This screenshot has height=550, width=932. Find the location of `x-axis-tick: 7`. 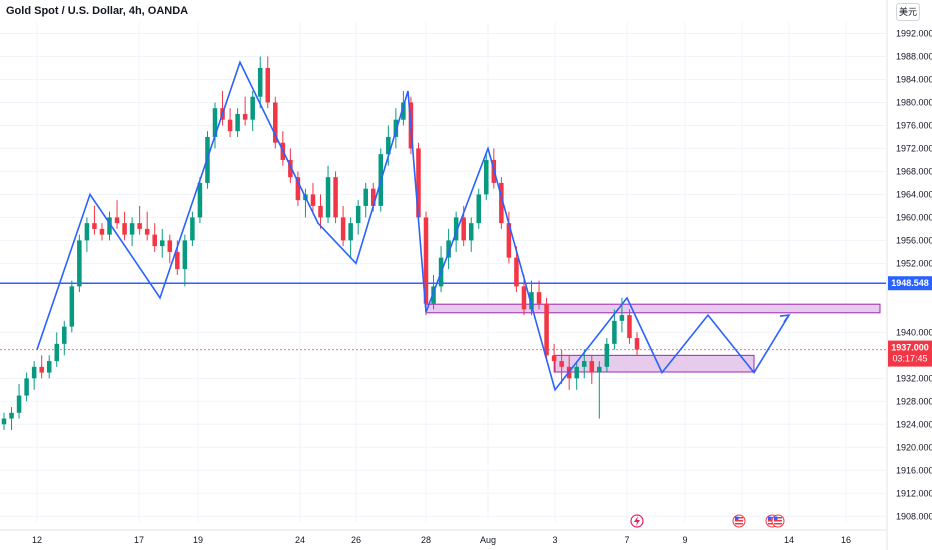

x-axis-tick: 7 is located at coordinates (626, 540).